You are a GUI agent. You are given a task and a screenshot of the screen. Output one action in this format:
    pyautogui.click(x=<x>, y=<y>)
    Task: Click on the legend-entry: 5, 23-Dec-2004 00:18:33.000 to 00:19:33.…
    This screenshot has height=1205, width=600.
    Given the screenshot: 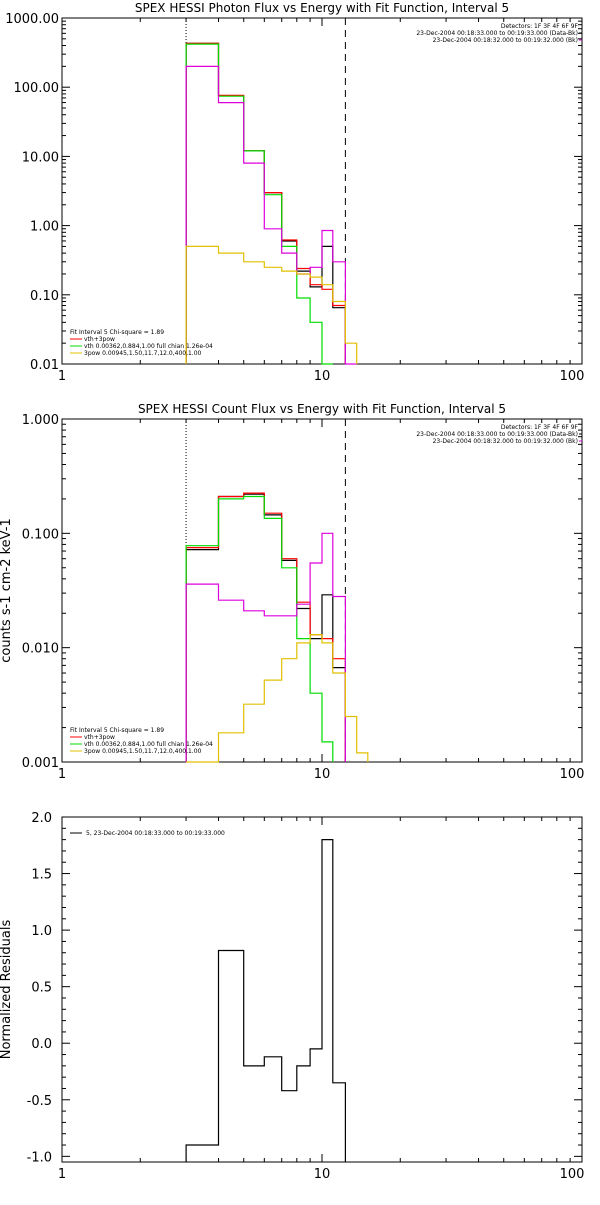 What is the action you would take?
    pyautogui.click(x=155, y=833)
    